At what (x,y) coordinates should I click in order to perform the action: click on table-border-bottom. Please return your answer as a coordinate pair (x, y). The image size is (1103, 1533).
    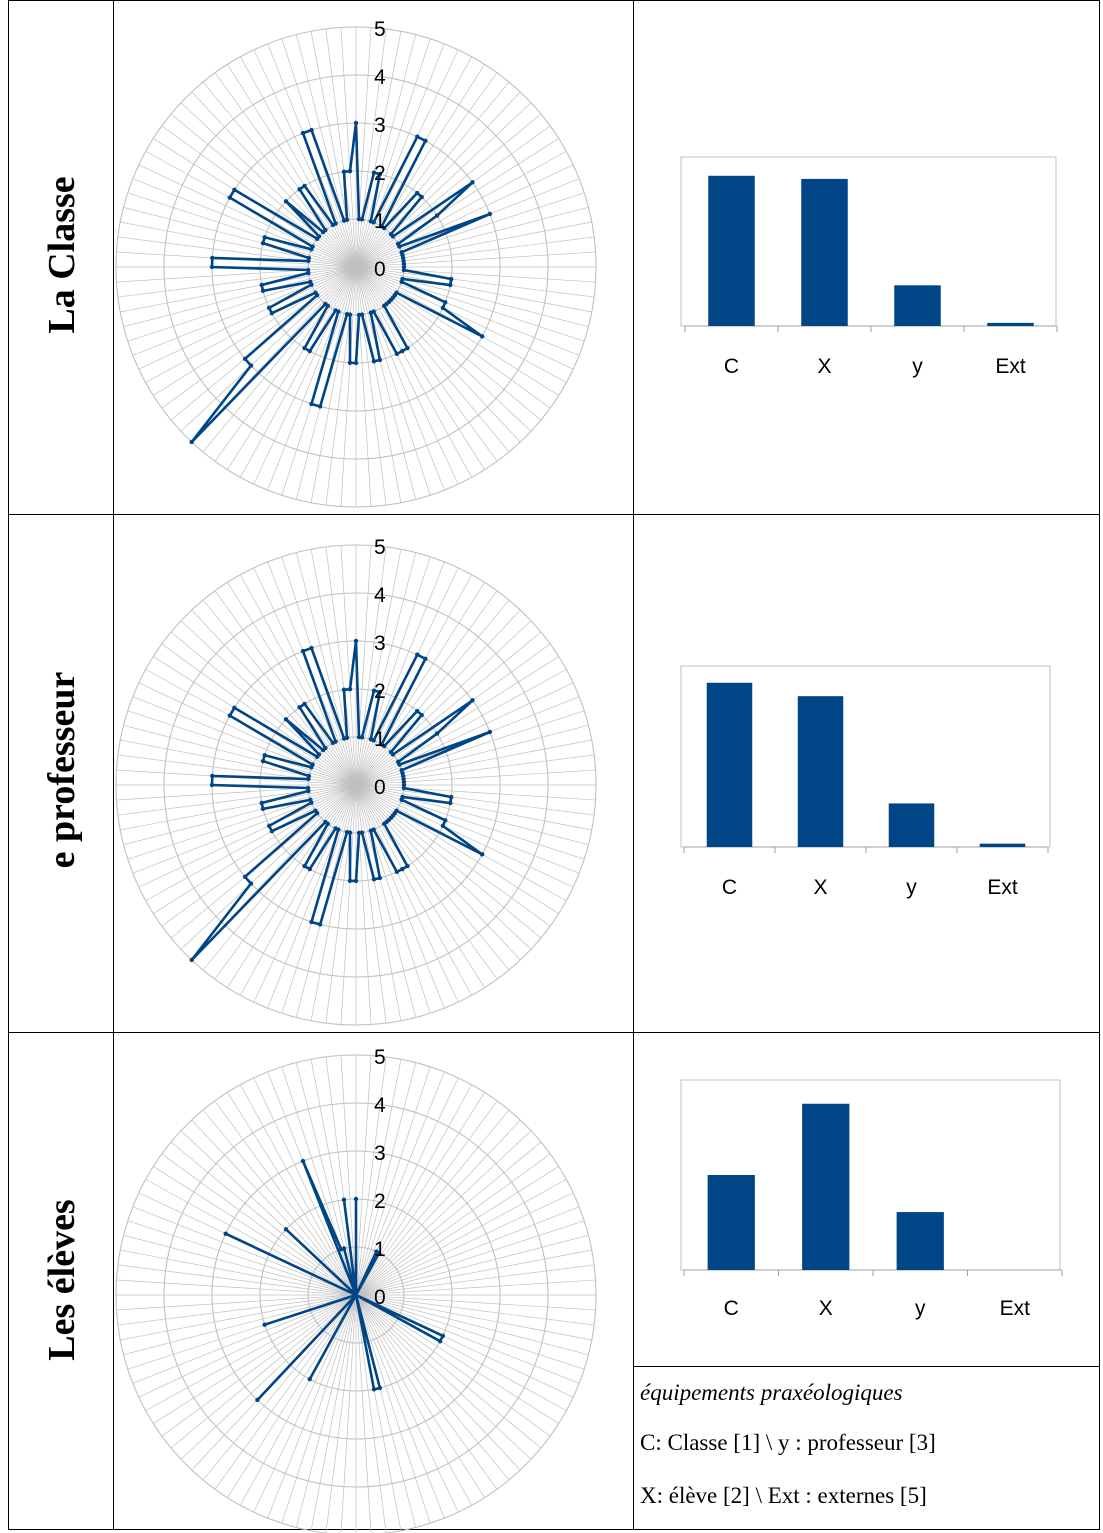
    Looking at the image, I should click on (554, 1529).